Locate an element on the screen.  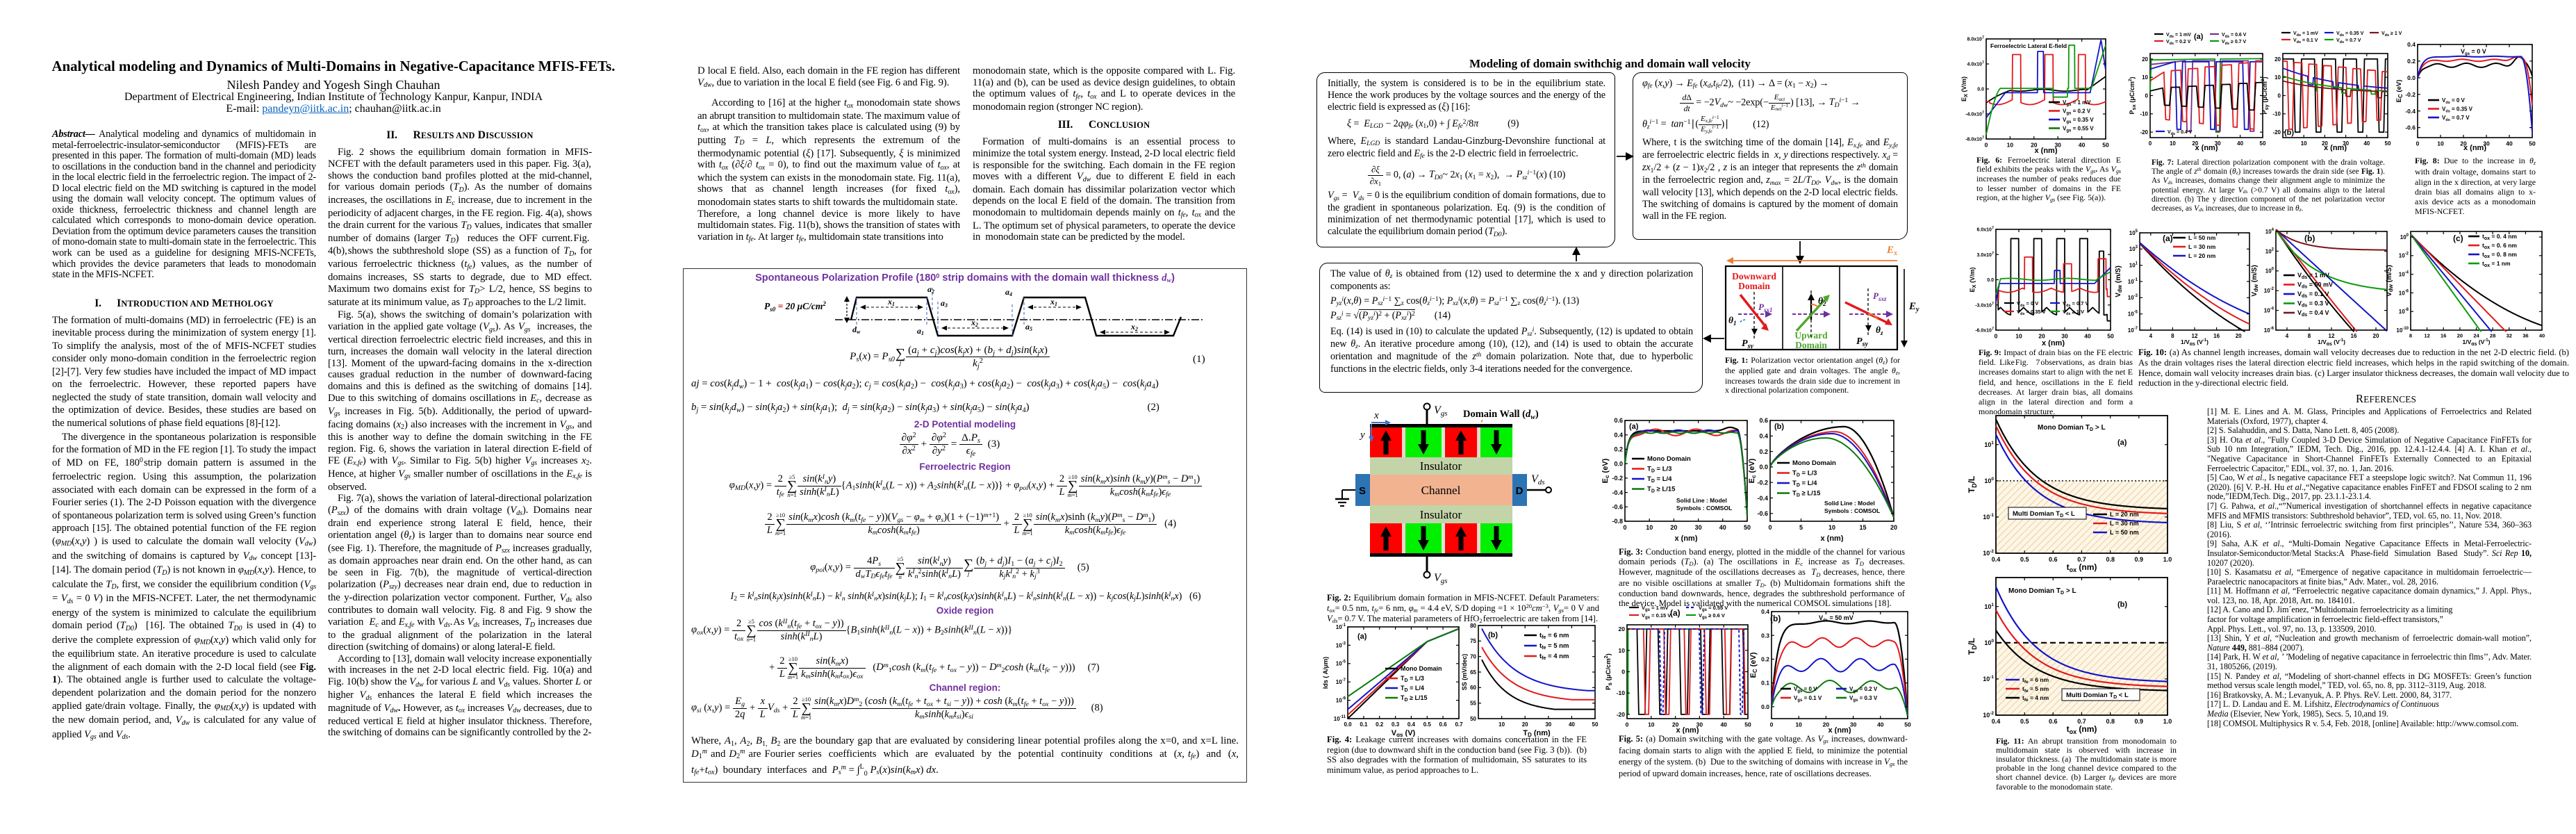
svg-text: Vds = 0.7 V is located at coordinates (2348, 41).